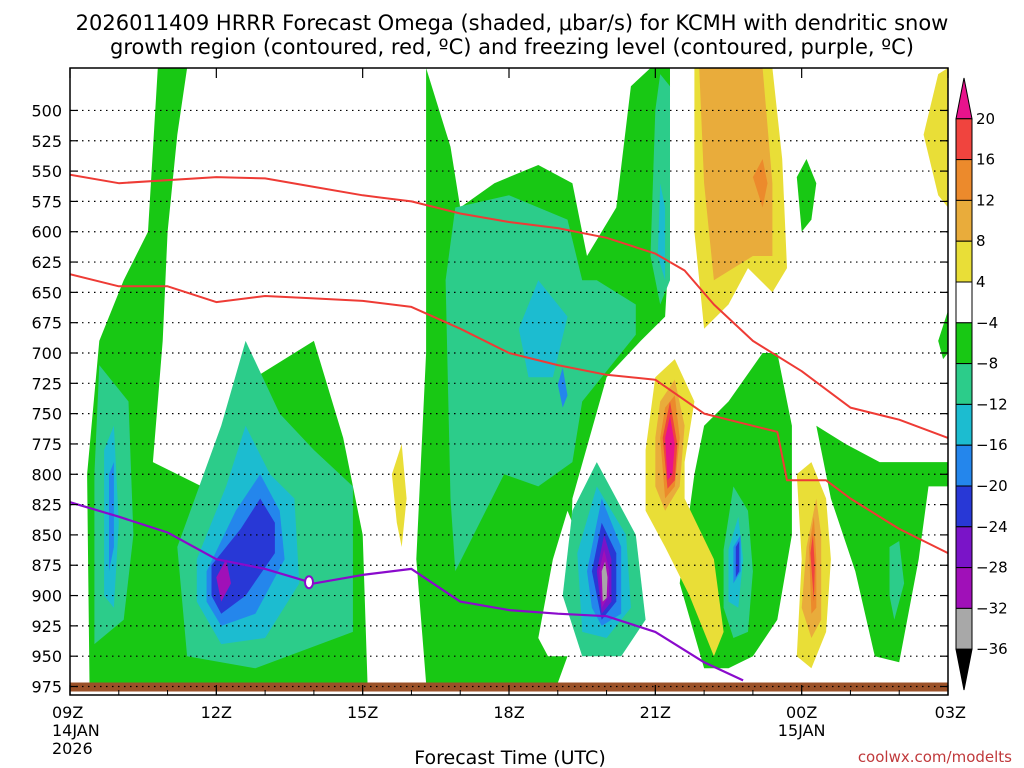  Describe the element at coordinates (46, 323) in the screenshot. I see `y-tick-label-675: 675` at that location.